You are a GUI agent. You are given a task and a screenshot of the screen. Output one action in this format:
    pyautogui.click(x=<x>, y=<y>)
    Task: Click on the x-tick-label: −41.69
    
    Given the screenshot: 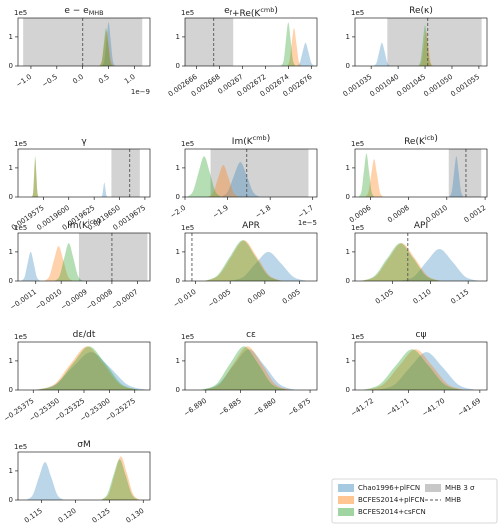 What is the action you would take?
    pyautogui.click(x=469, y=407)
    